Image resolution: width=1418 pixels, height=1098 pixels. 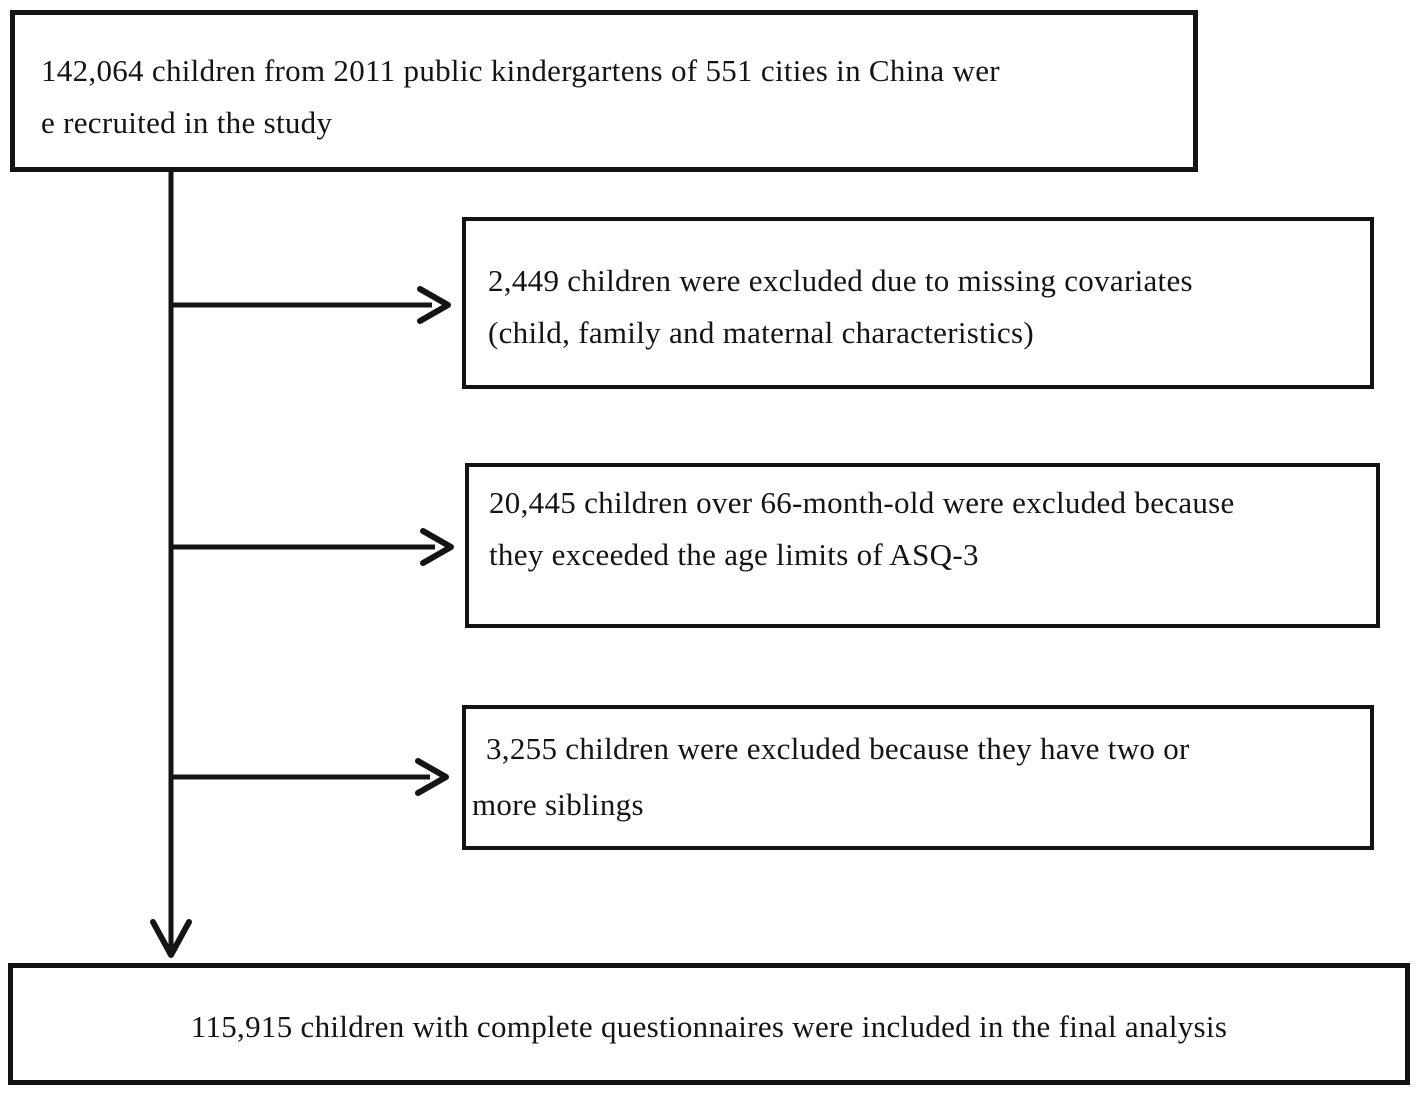 I want to click on node-text-line: more siblings, so click(x=558, y=804).